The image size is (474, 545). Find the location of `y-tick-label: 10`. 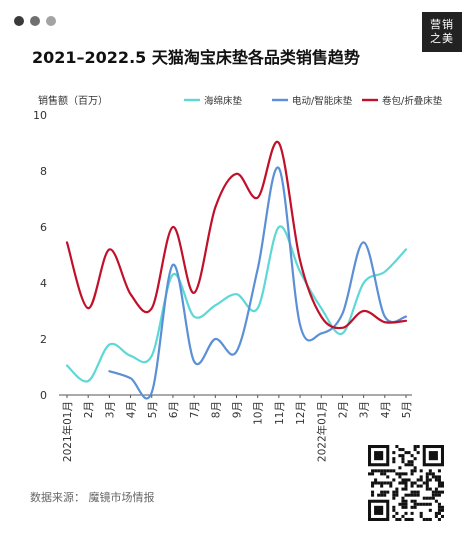

y-tick-label: 10 is located at coordinates (40, 115).